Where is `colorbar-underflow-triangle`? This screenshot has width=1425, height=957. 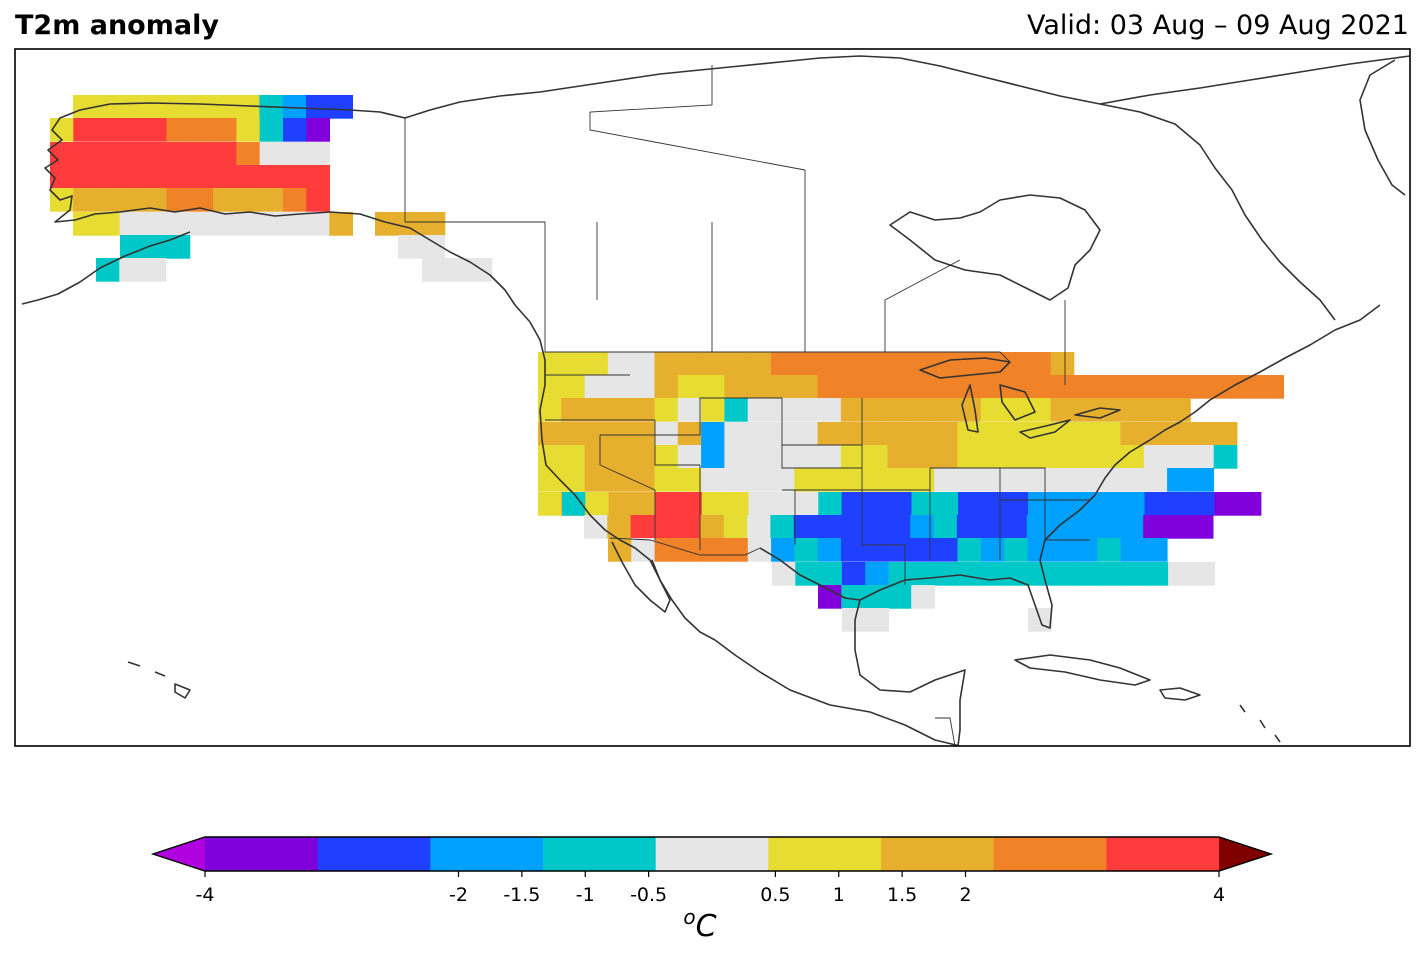
colorbar-underflow-triangle is located at coordinates (179, 854).